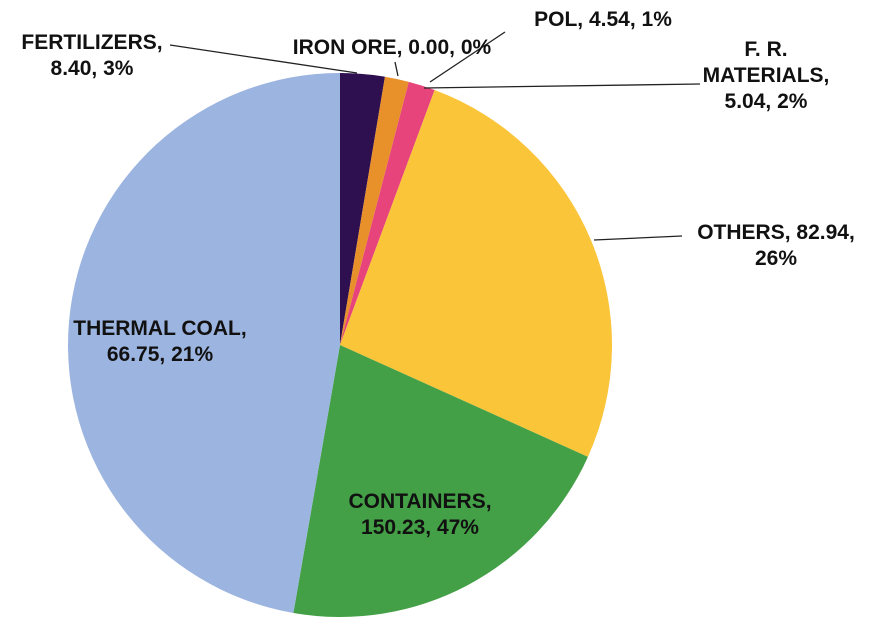 This screenshot has height=619, width=871. What do you see at coordinates (476, 47) in the screenshot?
I see `label-part: 0%` at bounding box center [476, 47].